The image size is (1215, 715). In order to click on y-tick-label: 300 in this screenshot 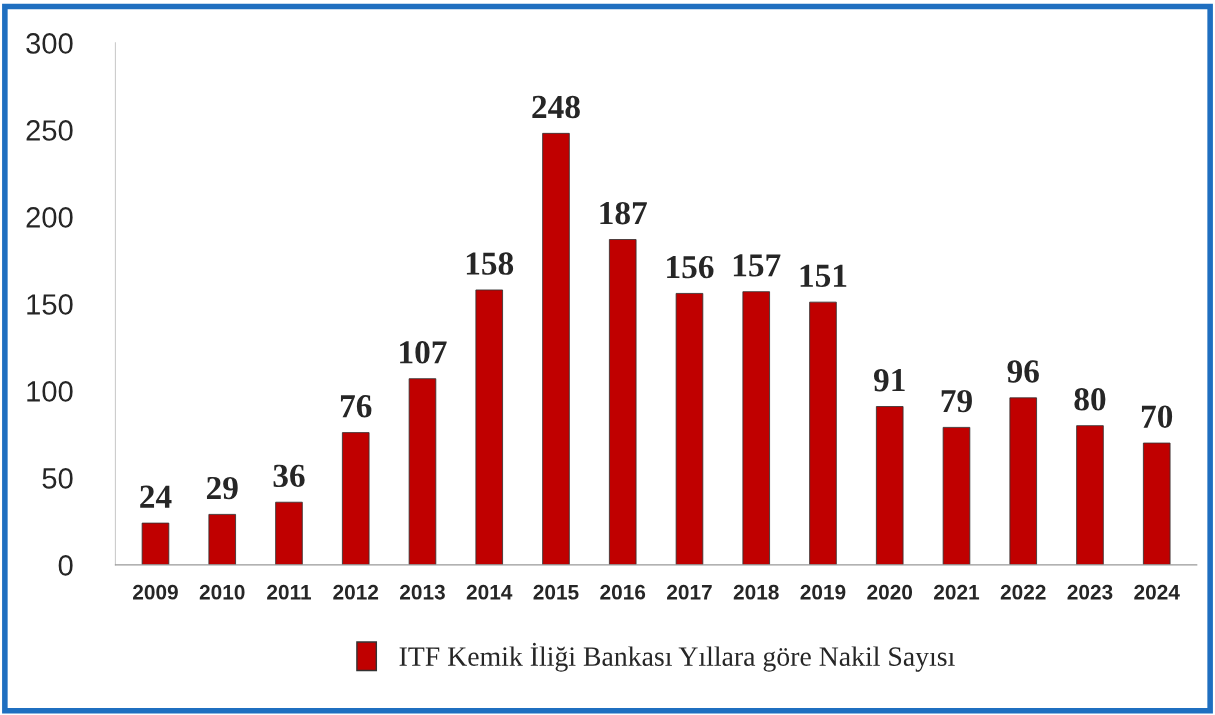, I will do `click(49, 43)`.